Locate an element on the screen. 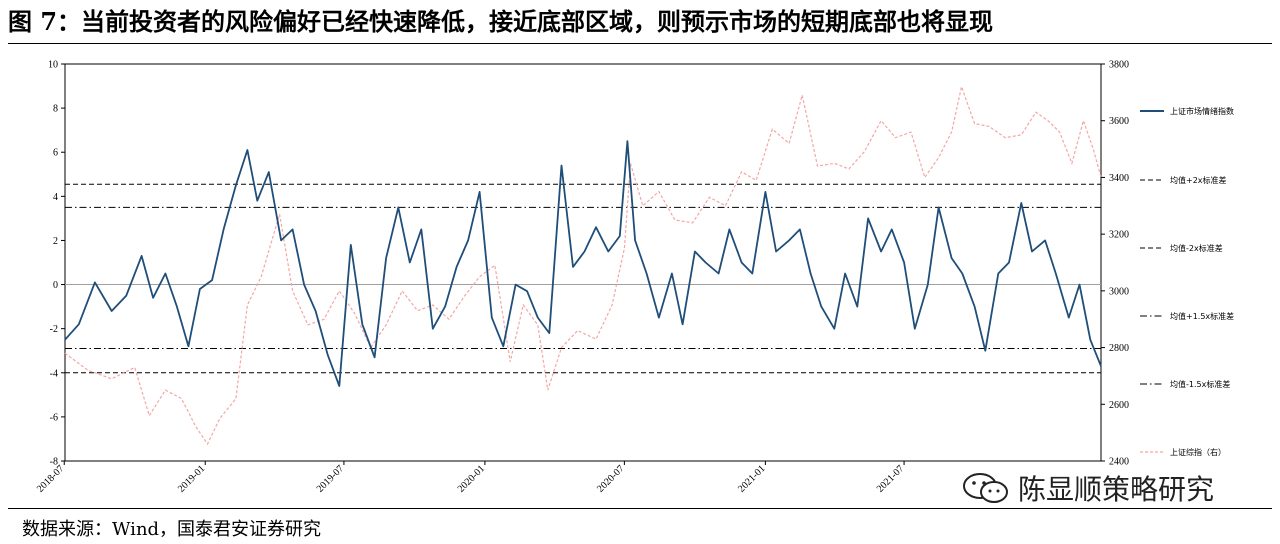 This screenshot has width=1280, height=544. y-right-tick-label: 2400 is located at coordinates (1119, 462).